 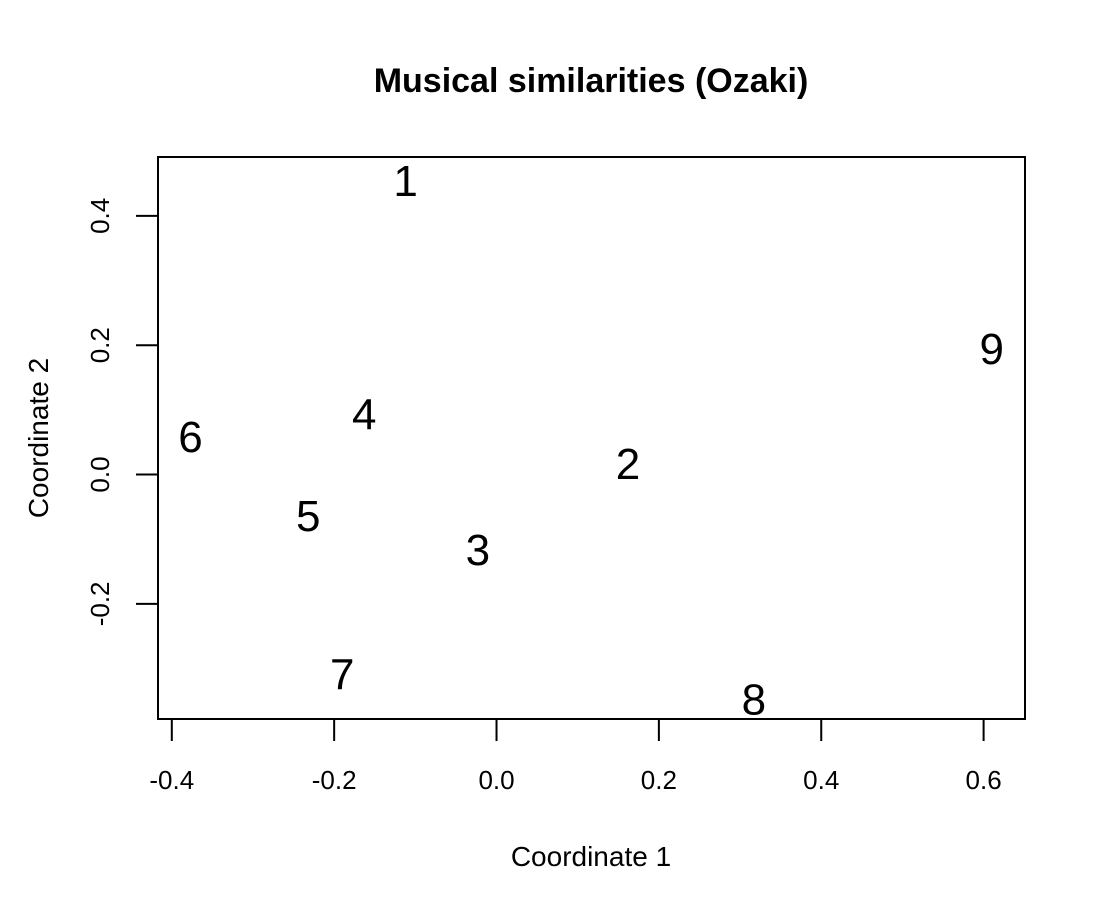 What do you see at coordinates (171, 780) in the screenshot?
I see `x-tick-label: -0.4` at bounding box center [171, 780].